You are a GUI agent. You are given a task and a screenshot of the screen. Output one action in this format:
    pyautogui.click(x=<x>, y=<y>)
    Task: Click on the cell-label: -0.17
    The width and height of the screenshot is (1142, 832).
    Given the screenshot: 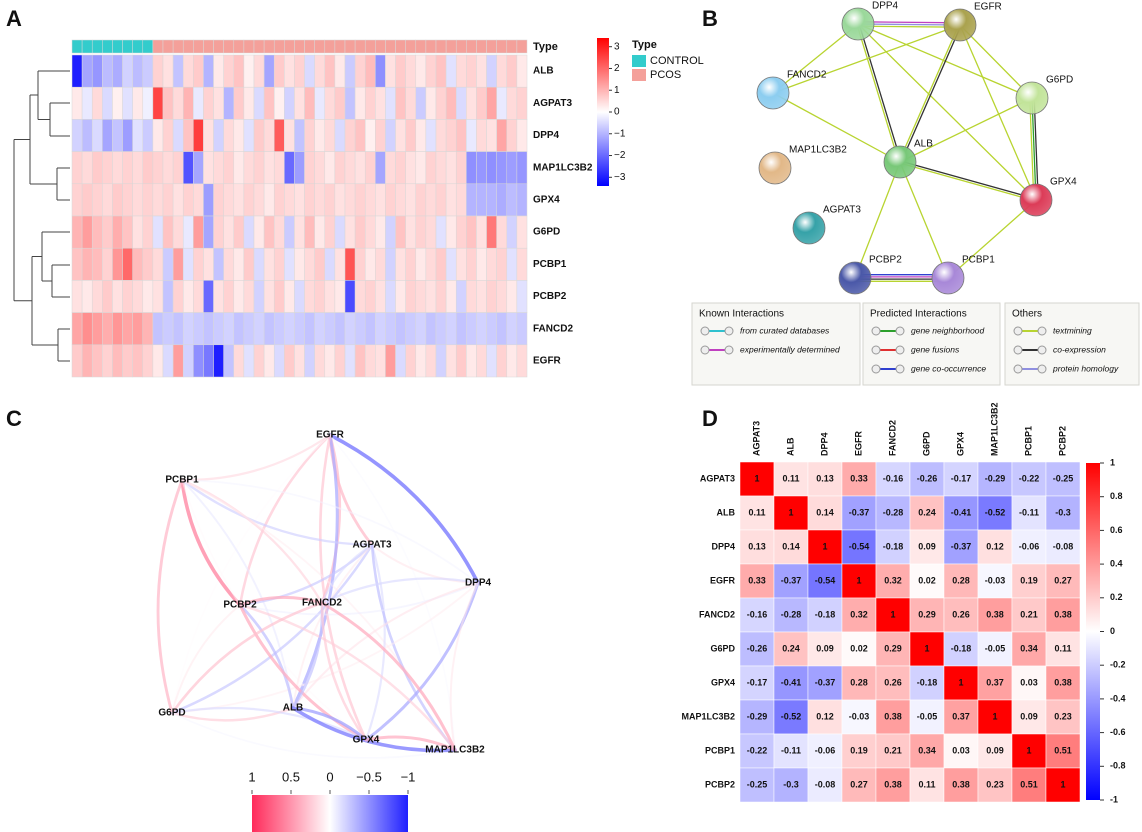 What is the action you would take?
    pyautogui.click(x=961, y=478)
    